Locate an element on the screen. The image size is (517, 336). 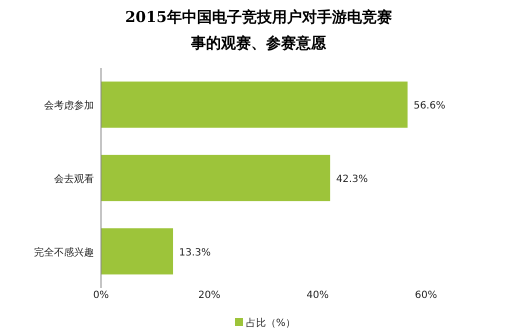
x-tick-label: 20% is located at coordinates (209, 295).